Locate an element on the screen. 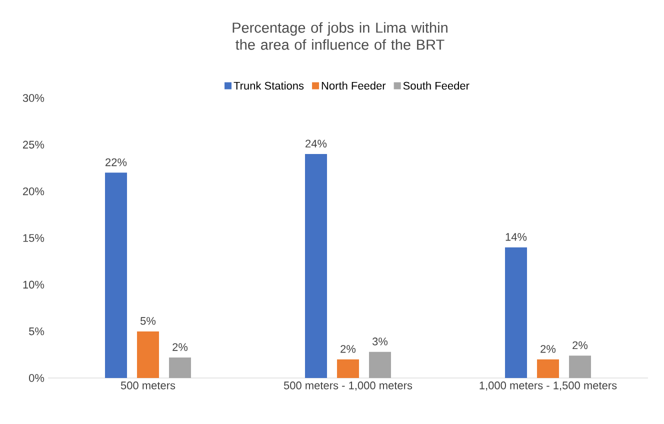  data-label: 3% is located at coordinates (380, 342).